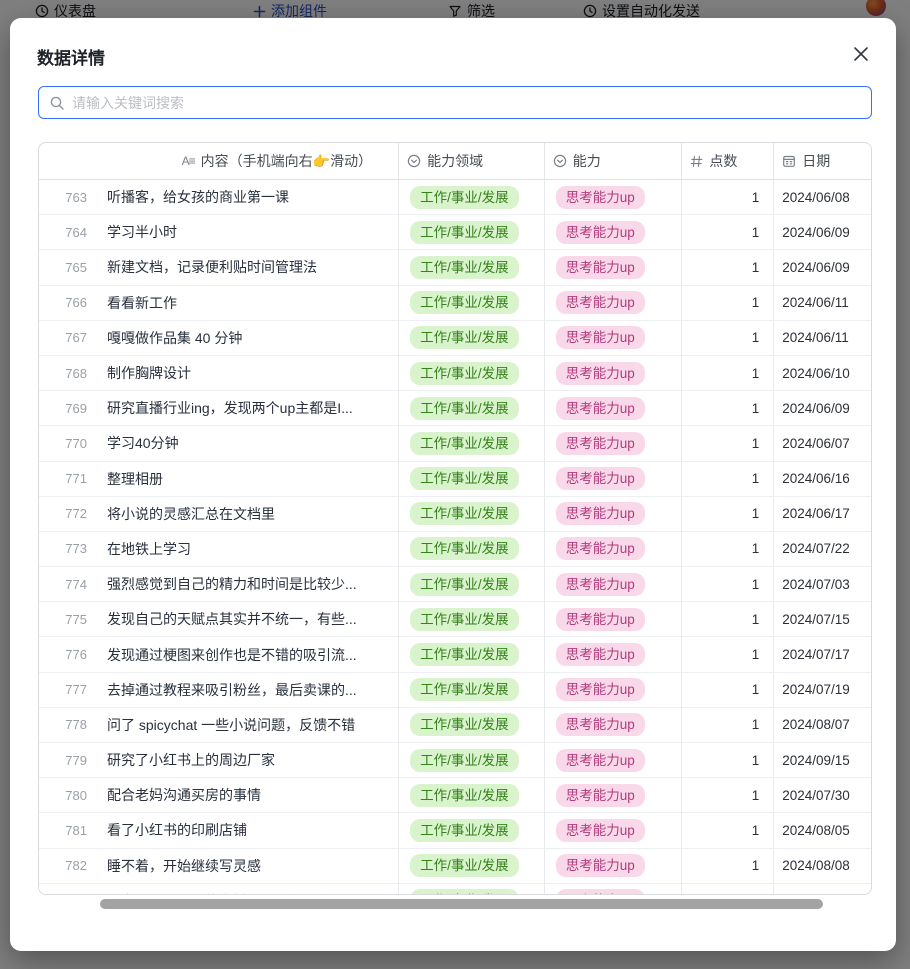 The width and height of the screenshot is (910, 969). What do you see at coordinates (76, 549) in the screenshot?
I see `row-number: 773` at bounding box center [76, 549].